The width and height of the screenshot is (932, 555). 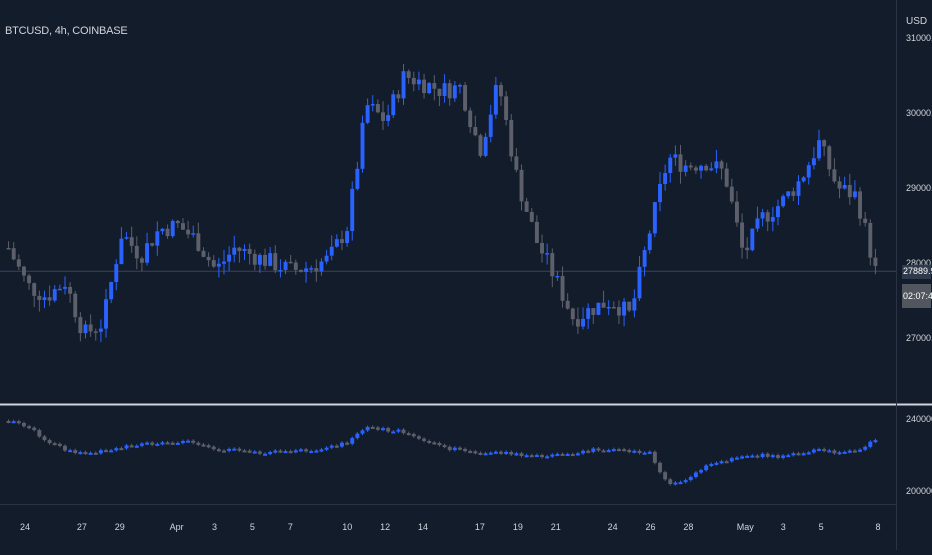 What do you see at coordinates (688, 527) in the screenshot?
I see `time-axis-tick-label: 28` at bounding box center [688, 527].